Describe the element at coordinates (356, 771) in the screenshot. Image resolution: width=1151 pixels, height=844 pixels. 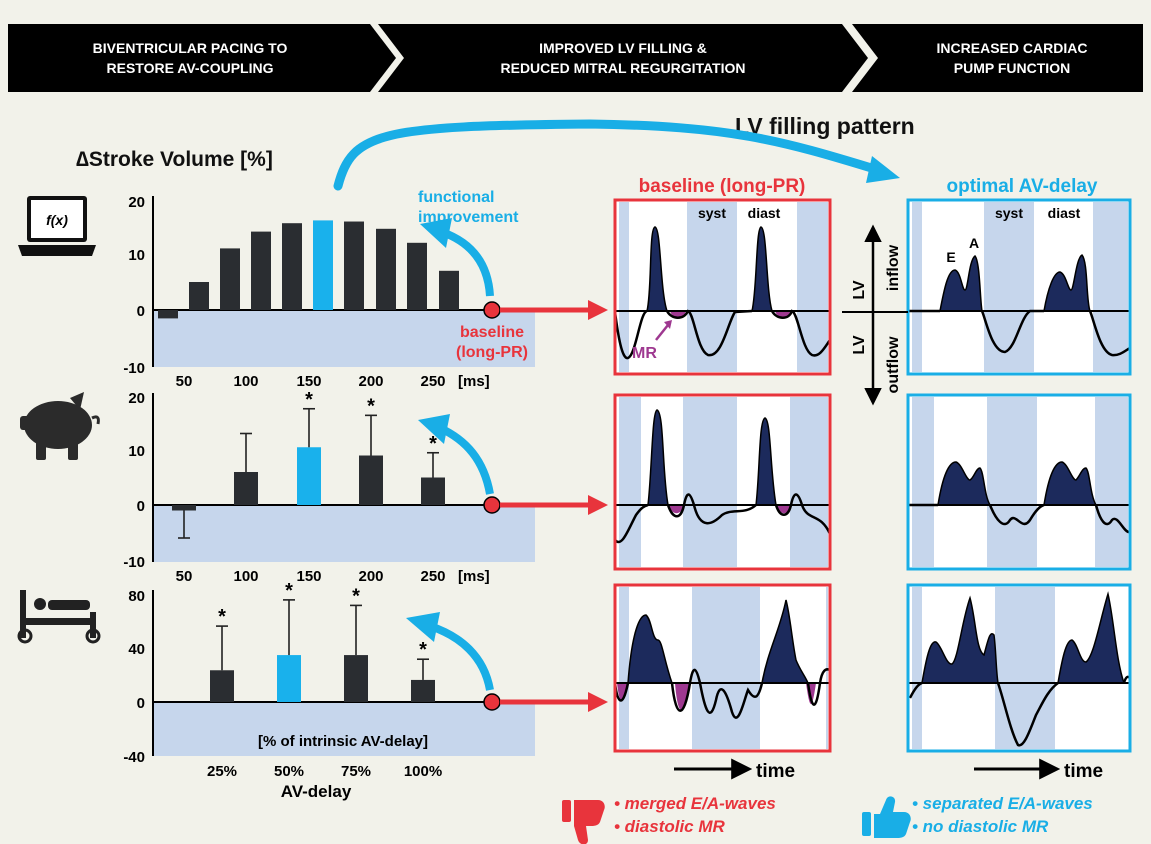
I see `x-tick-label: 75%` at that location.